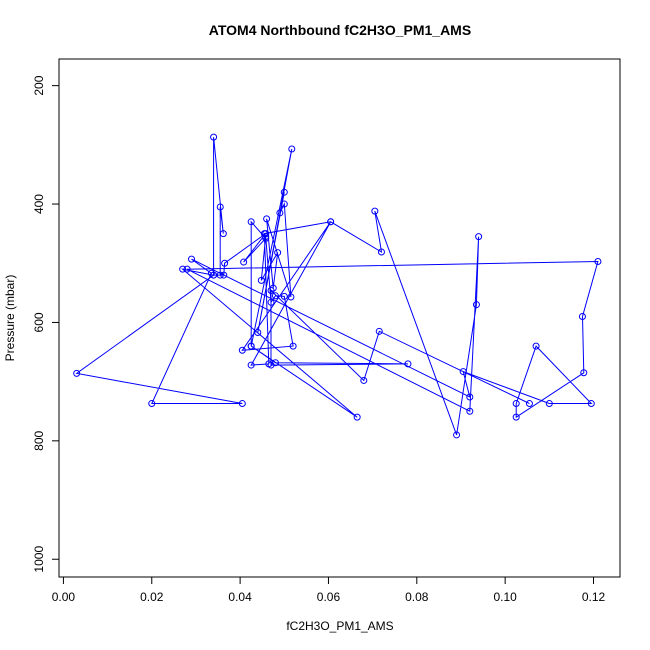  I want to click on y-tick-label: 600, so click(39, 322).